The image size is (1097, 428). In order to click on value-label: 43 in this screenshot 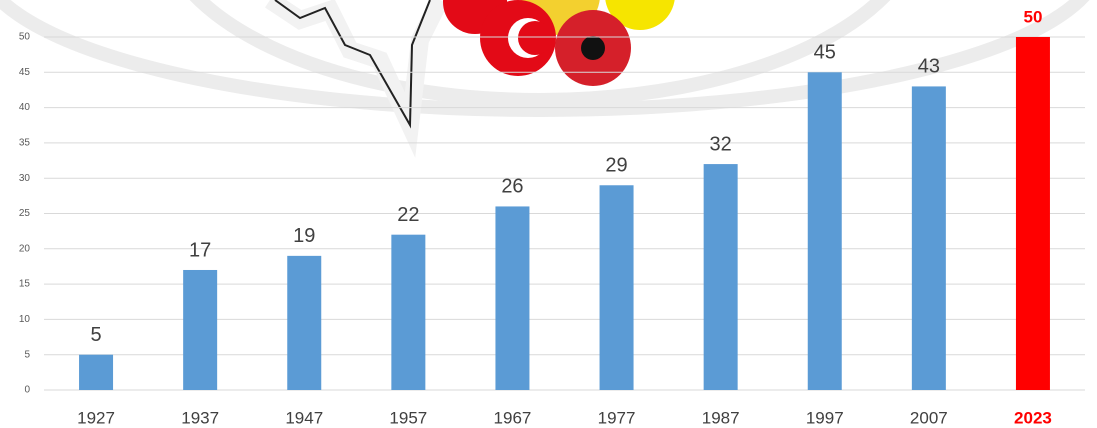, I will do `click(929, 67)`.